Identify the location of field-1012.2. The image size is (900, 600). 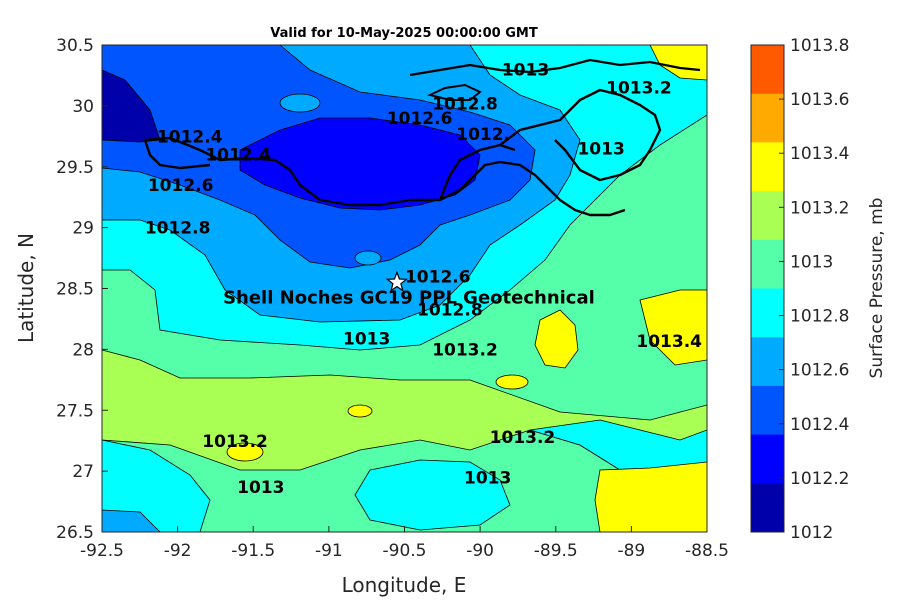
(360, 164).